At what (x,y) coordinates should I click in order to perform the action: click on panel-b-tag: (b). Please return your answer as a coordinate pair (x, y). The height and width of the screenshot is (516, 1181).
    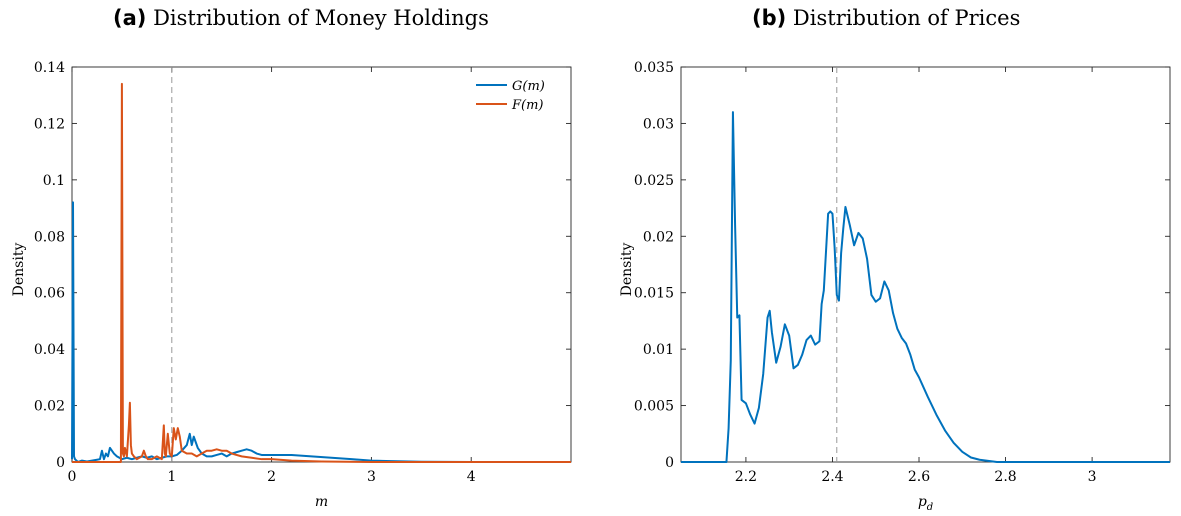
    Looking at the image, I should click on (769, 18).